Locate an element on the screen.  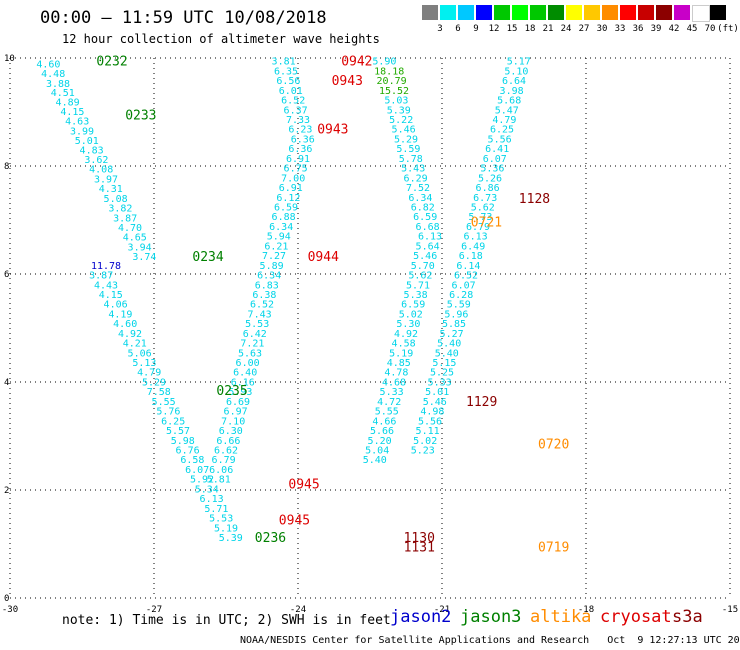
wave-height-value: 6.42 is located at coordinates (255, 334).